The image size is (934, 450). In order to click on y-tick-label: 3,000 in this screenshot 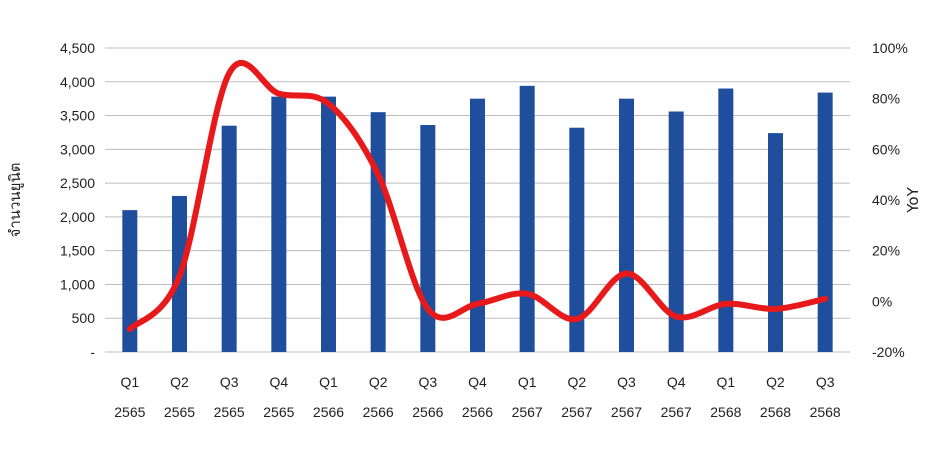, I will do `click(77, 149)`.